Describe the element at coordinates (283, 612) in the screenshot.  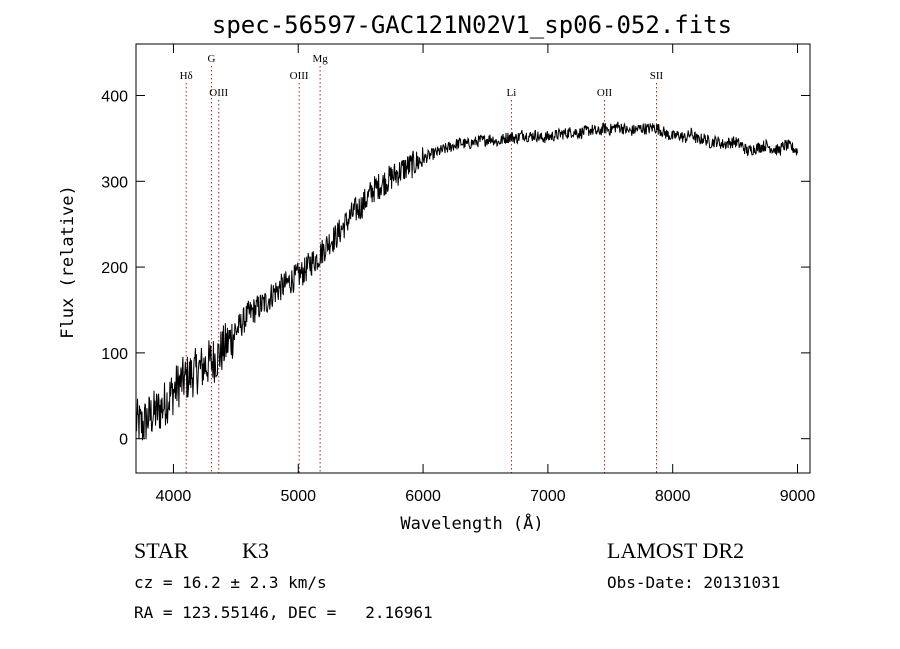
I see `coordinates: RA = 123.55146, DEC = 2.16961` at that location.